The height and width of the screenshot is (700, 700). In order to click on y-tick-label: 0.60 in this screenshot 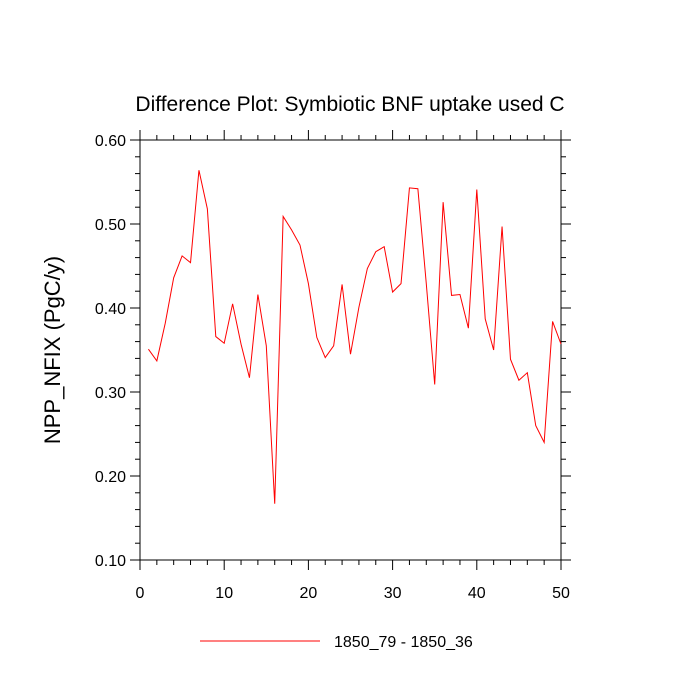, I will do `click(110, 141)`.